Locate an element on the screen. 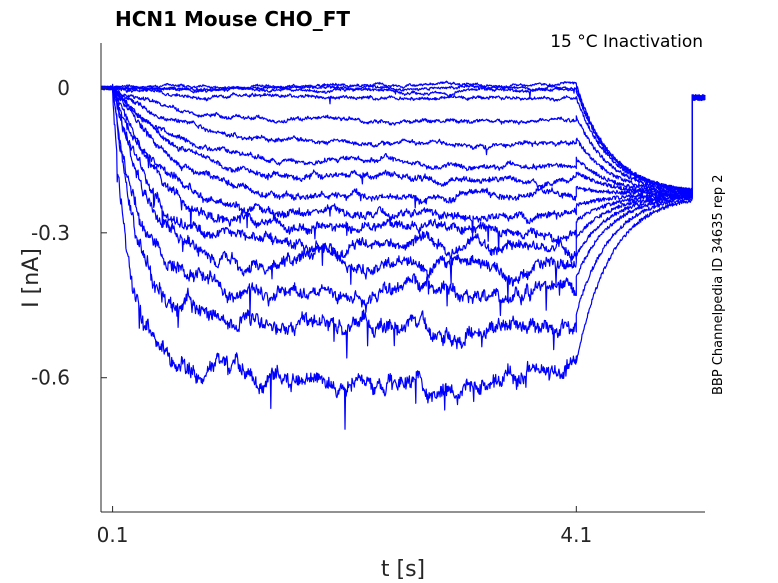 This screenshot has height=583, width=778. x-axis-label: t [s] is located at coordinates (403, 569).